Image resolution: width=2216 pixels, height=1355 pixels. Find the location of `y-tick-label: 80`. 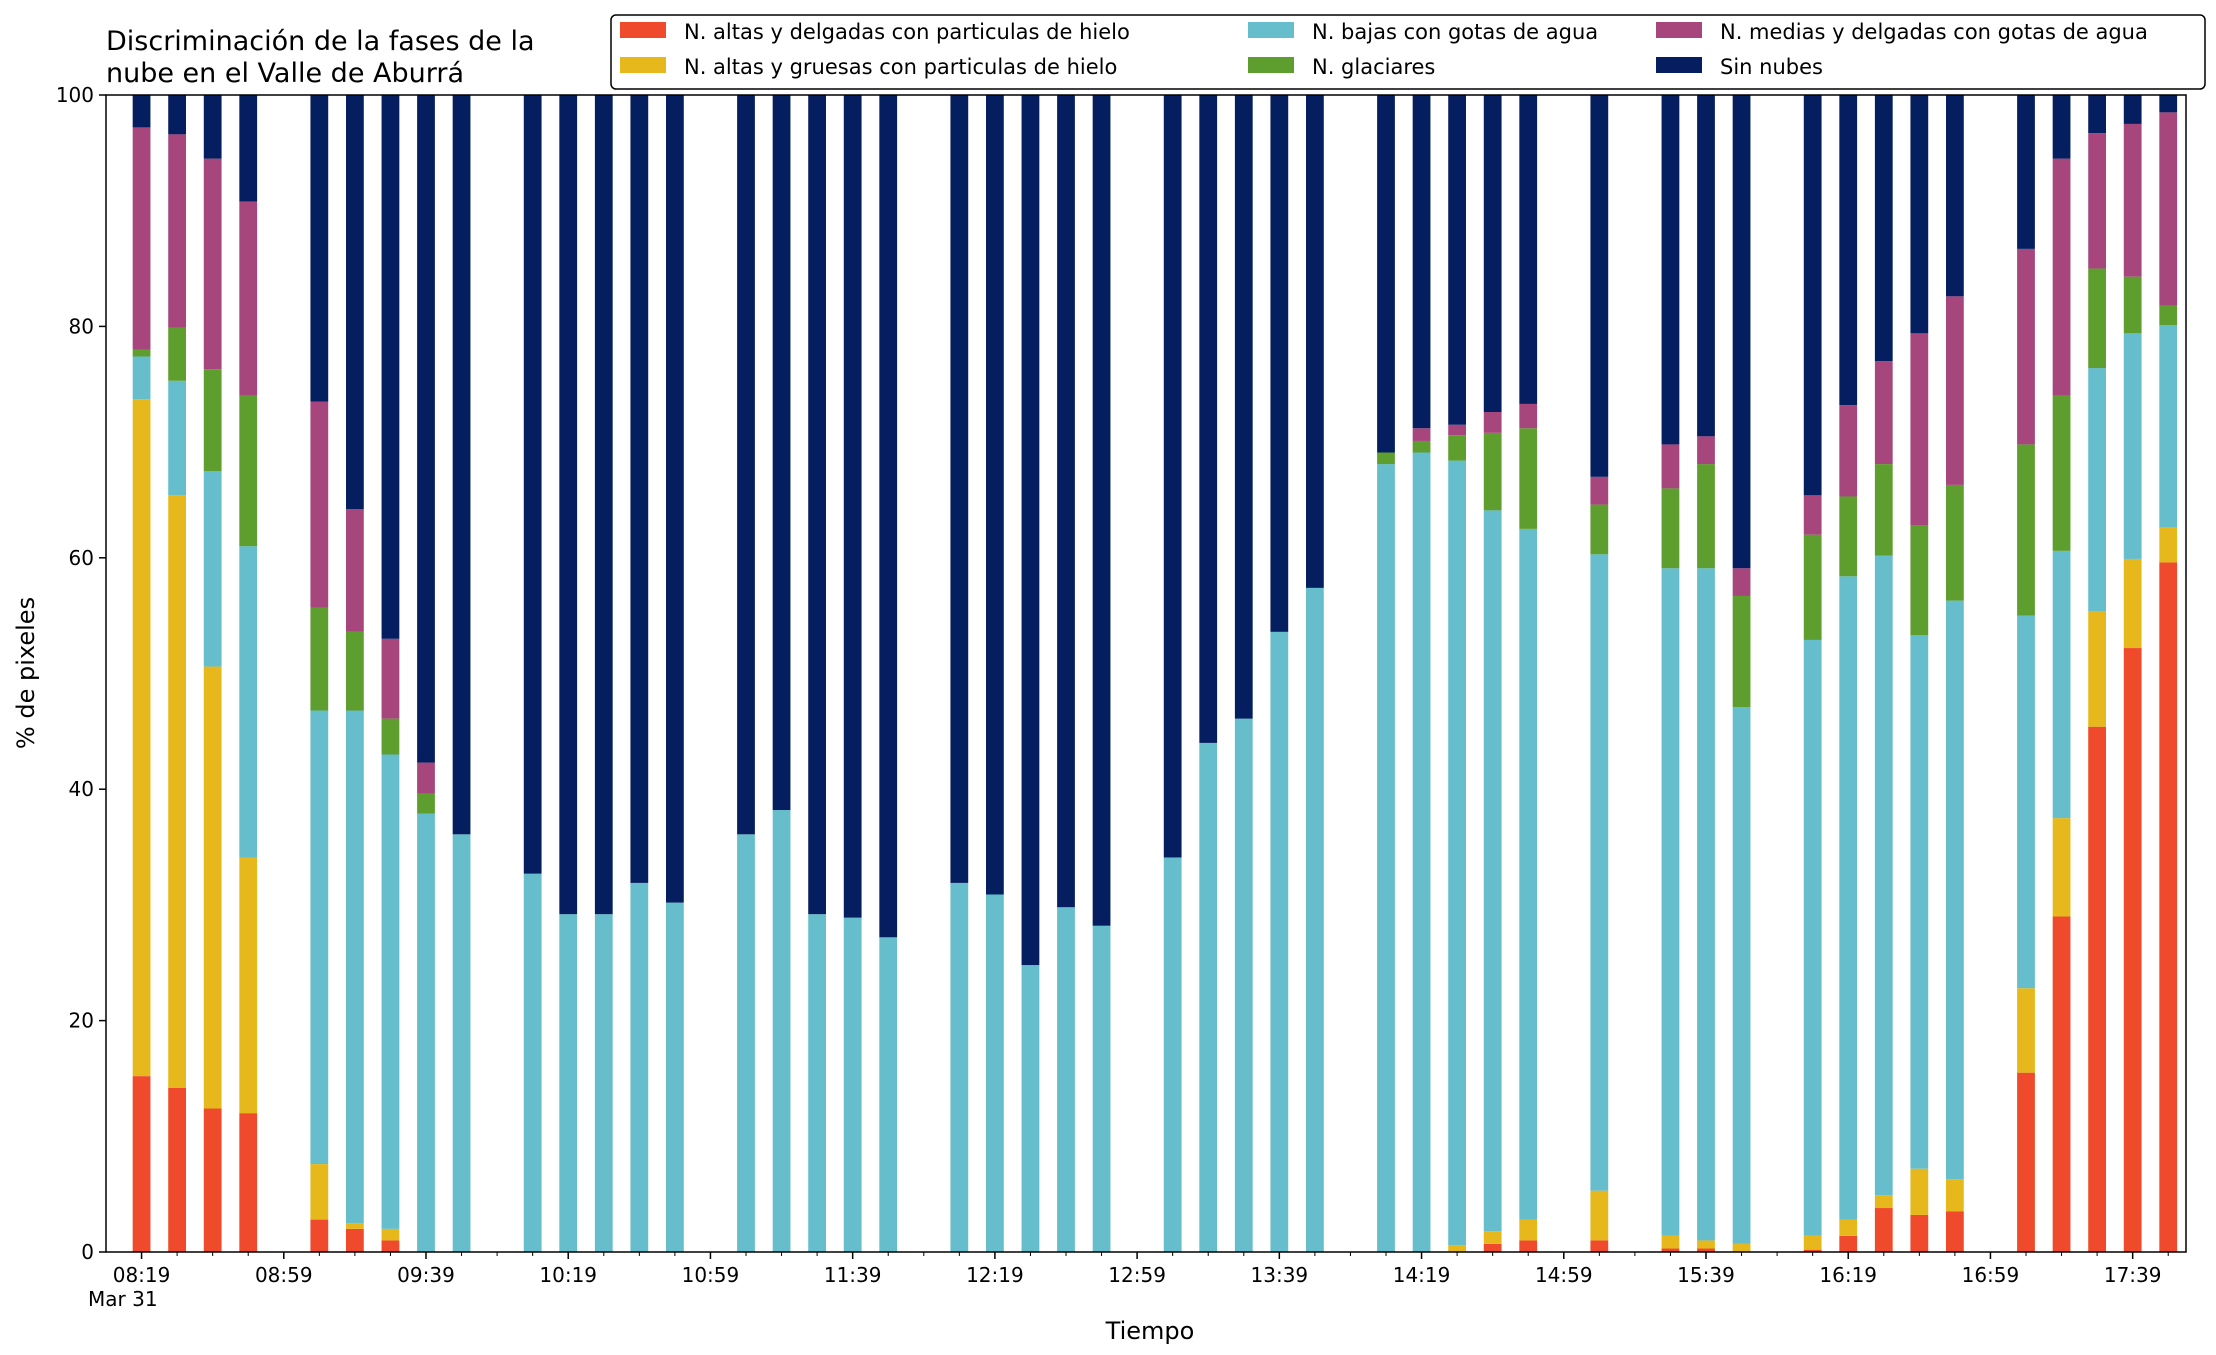

y-tick-label: 80 is located at coordinates (81, 326).